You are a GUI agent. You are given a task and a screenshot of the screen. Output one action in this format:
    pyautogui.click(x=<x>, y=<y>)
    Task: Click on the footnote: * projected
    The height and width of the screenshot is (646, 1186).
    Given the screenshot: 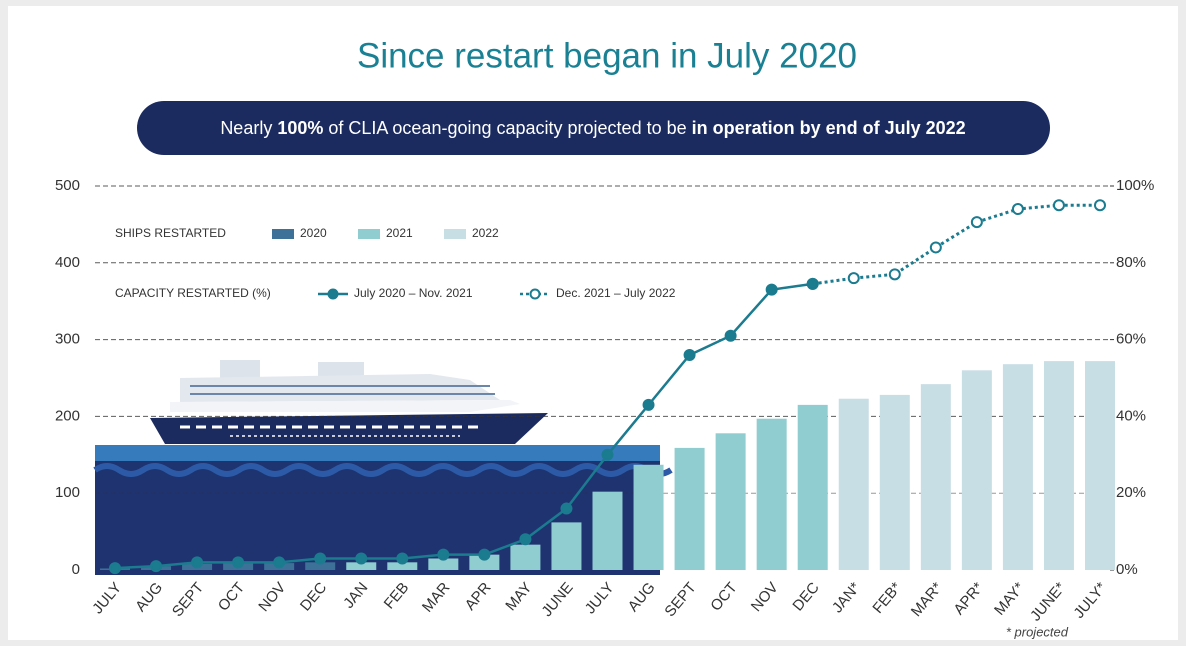 What is the action you would take?
    pyautogui.click(x=1037, y=631)
    